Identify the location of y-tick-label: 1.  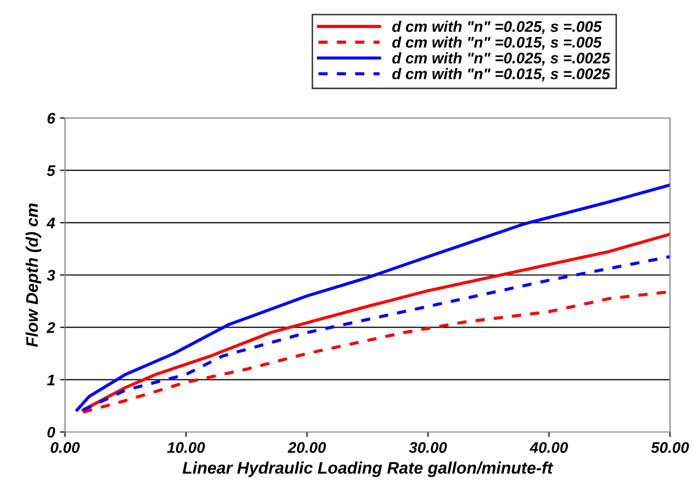
(50, 380).